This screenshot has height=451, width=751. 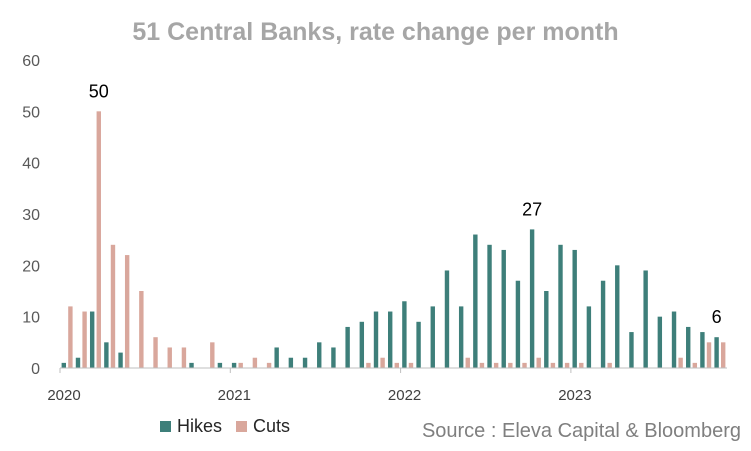 I want to click on source-note: Source : Eleva Capital & Bloomberg, so click(x=581, y=431).